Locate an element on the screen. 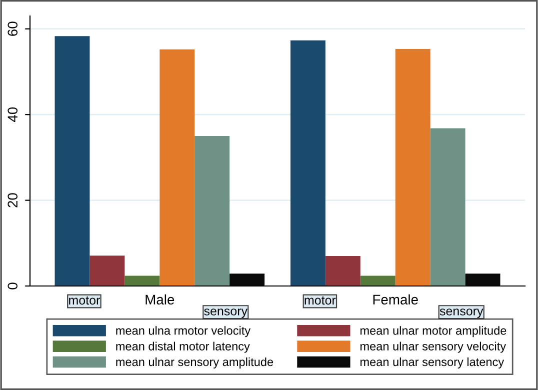 This screenshot has height=390, width=538. y-tick-label: 20 is located at coordinates (13, 200).